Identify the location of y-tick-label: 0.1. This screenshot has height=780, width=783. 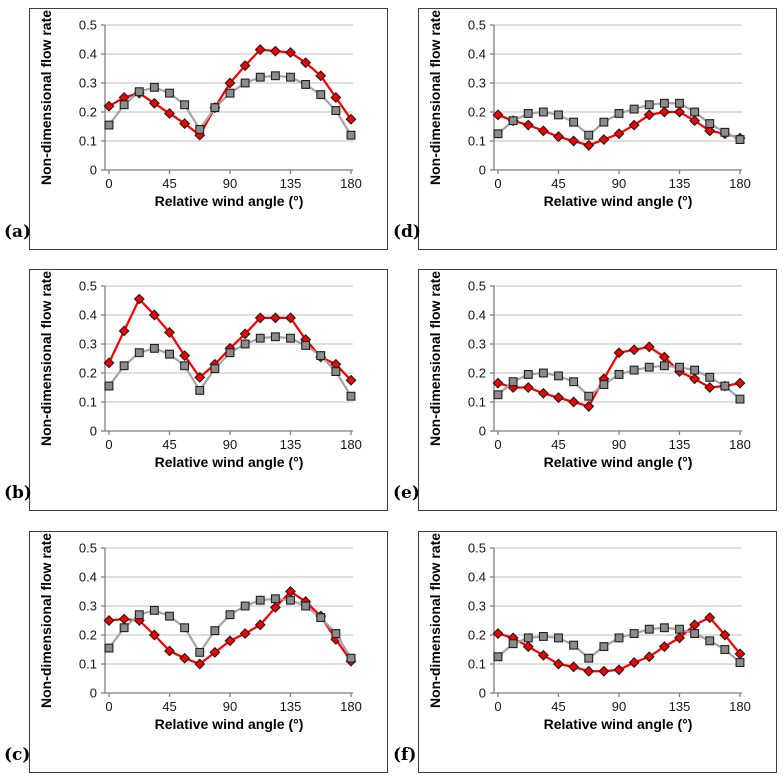
(88, 664).